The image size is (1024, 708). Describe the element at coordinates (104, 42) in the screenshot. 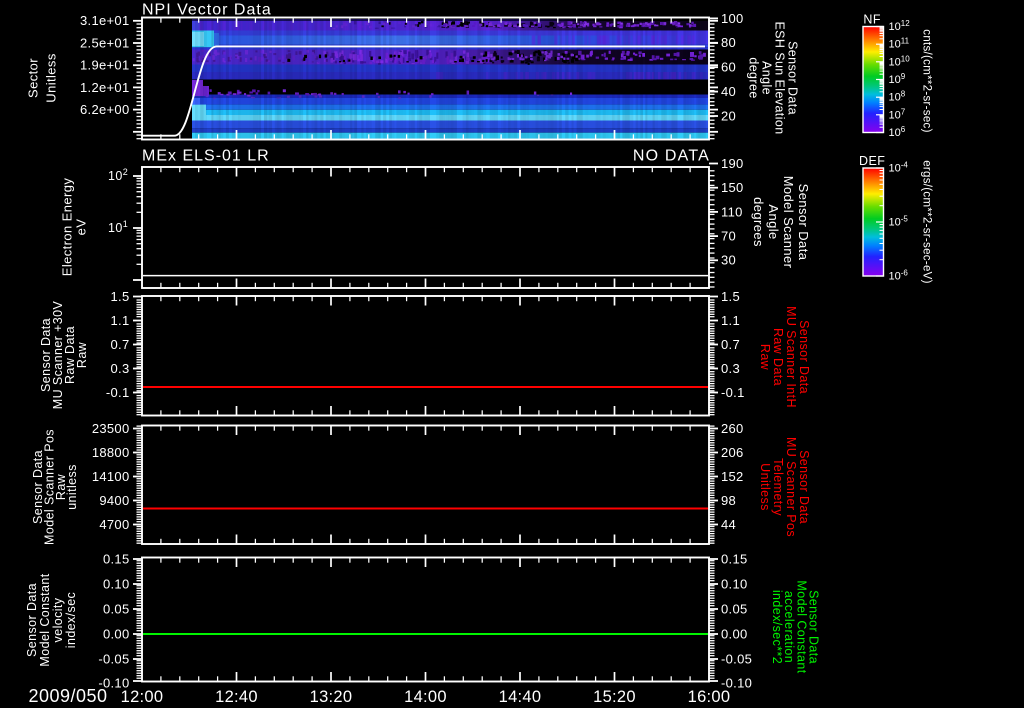

I see `svg-text: 2.5e+01` at that location.